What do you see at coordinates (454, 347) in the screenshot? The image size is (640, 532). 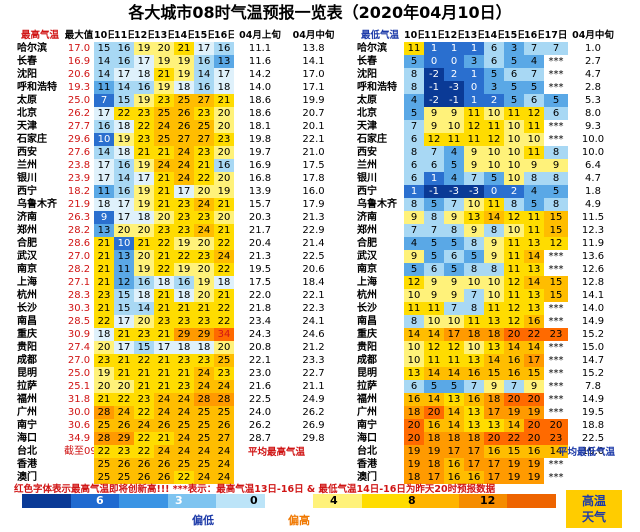 I see `temp-cell: 12` at bounding box center [454, 347].